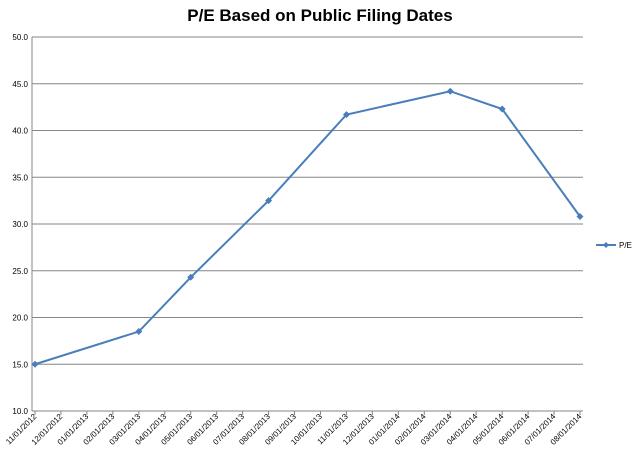 This screenshot has height=469, width=640. I want to click on y-tick-label: 25.0, so click(20, 271).